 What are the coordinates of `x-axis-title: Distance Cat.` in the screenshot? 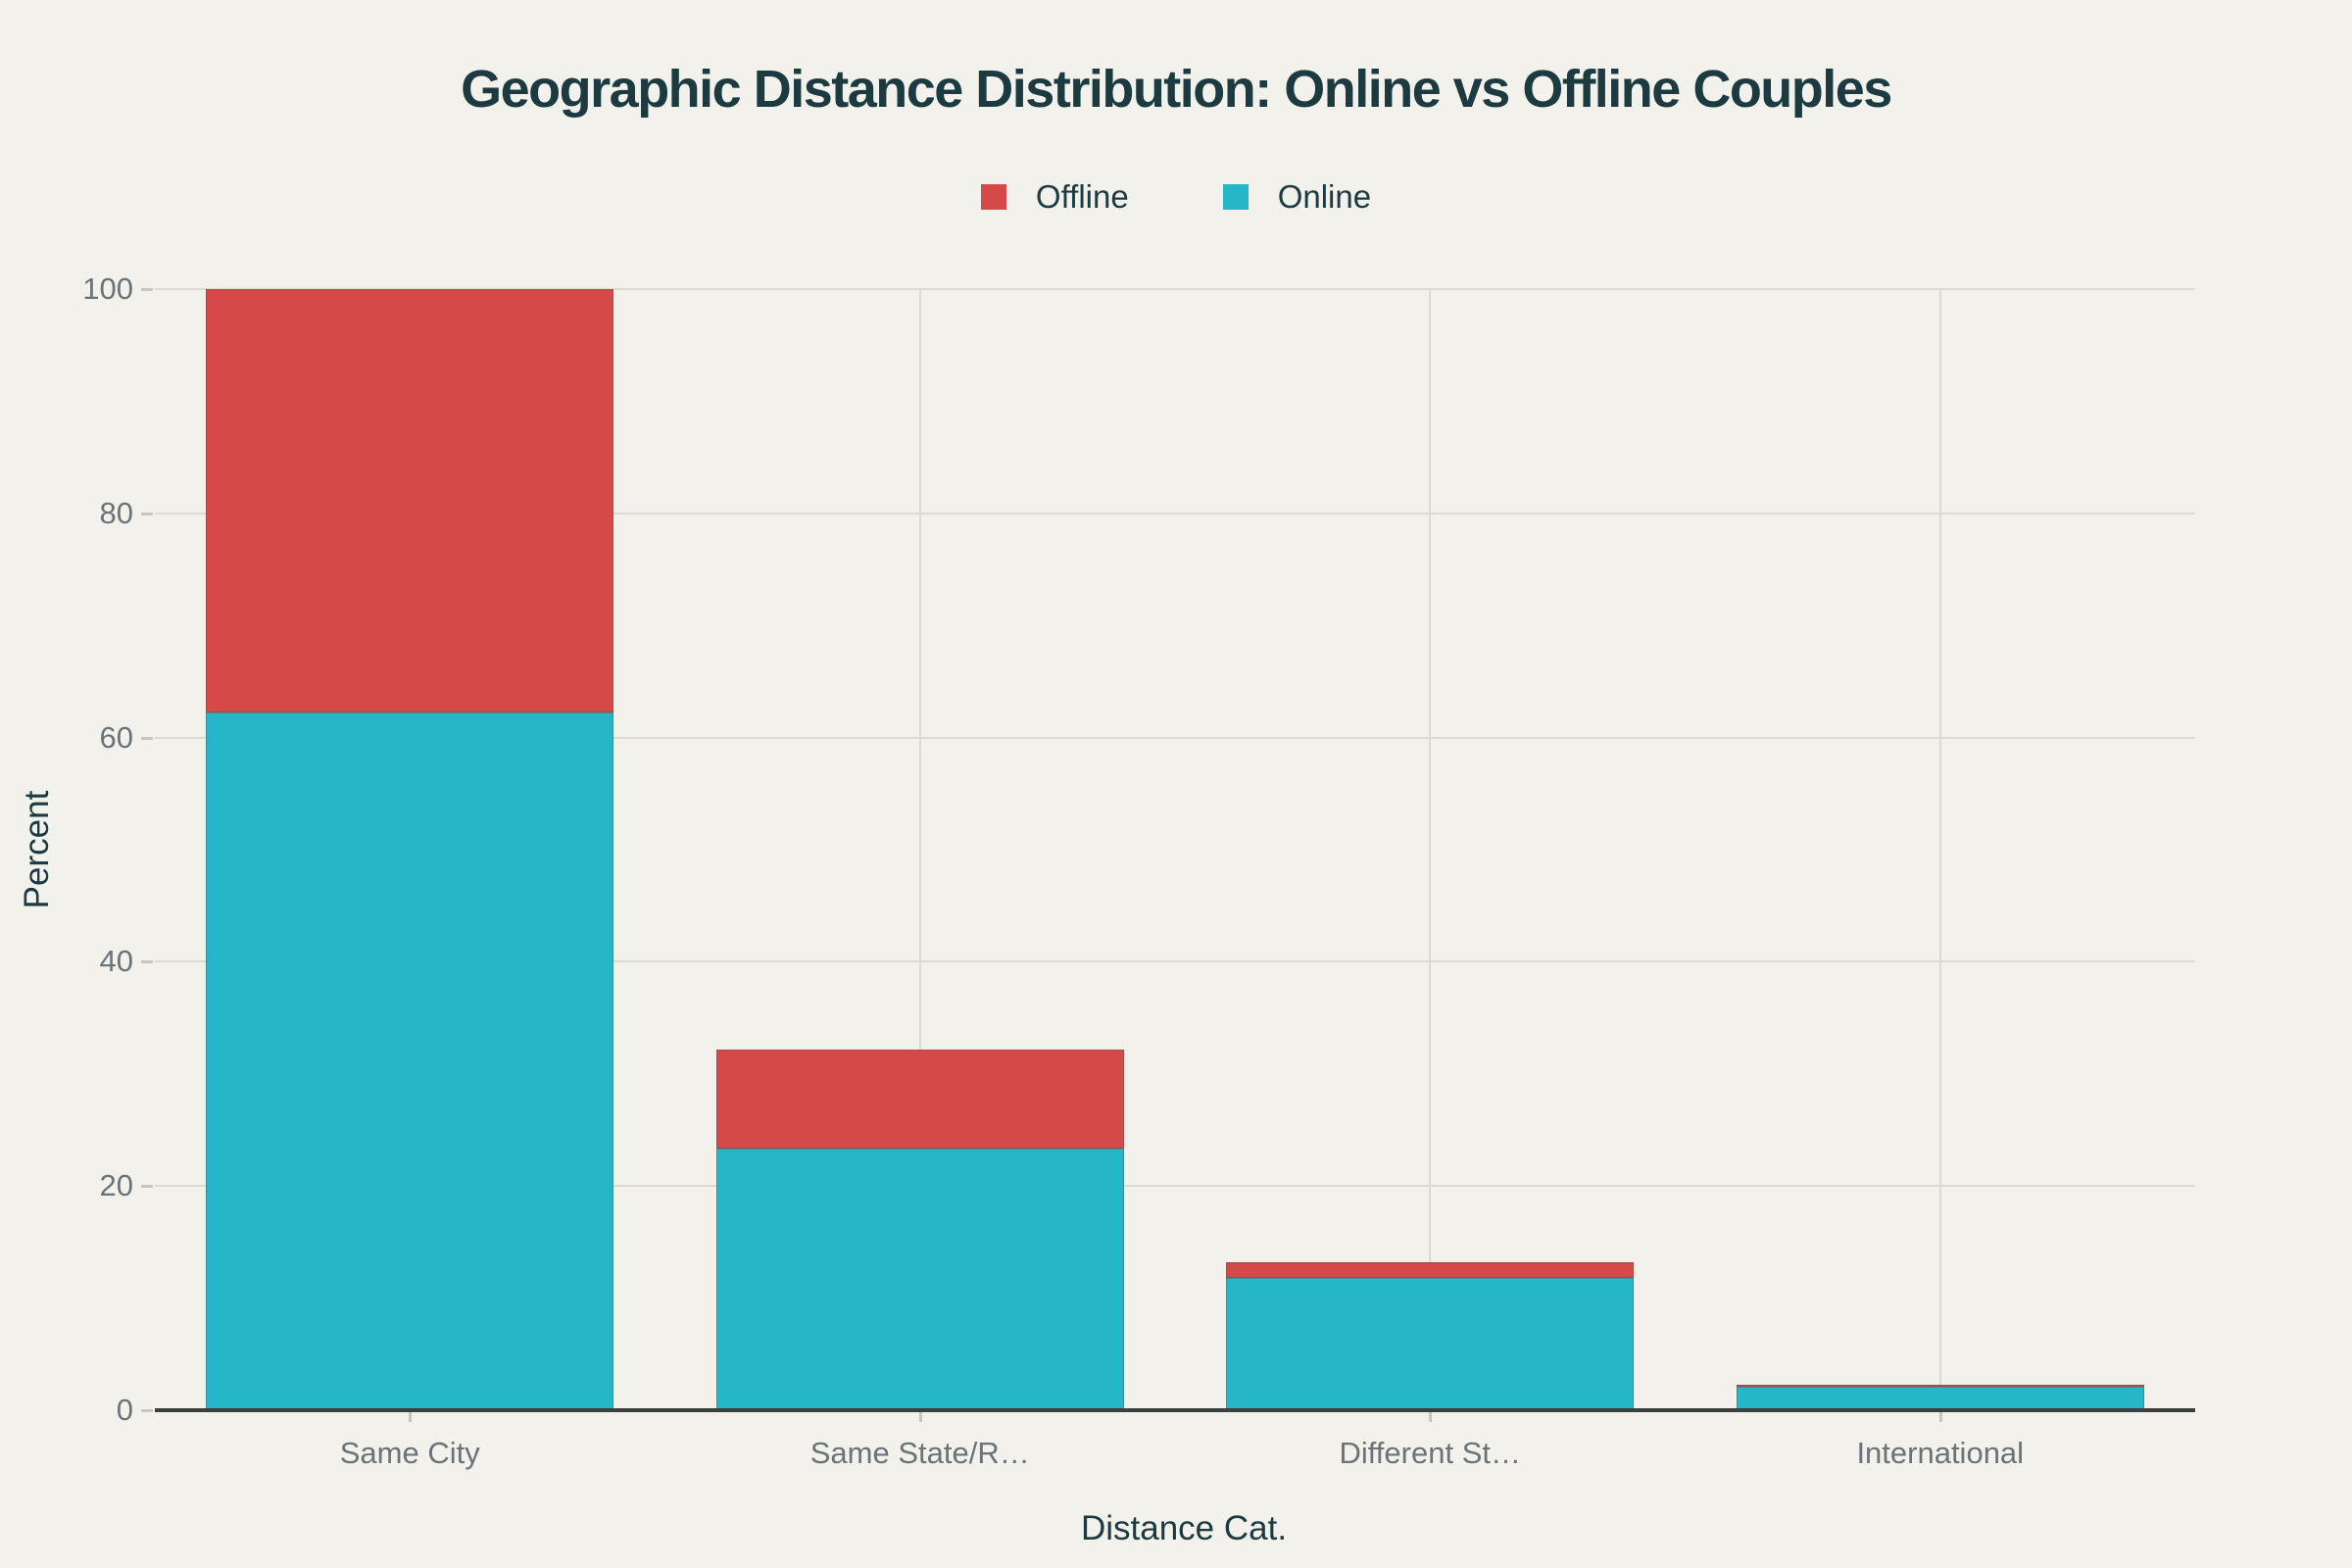 It's located at (1184, 1528).